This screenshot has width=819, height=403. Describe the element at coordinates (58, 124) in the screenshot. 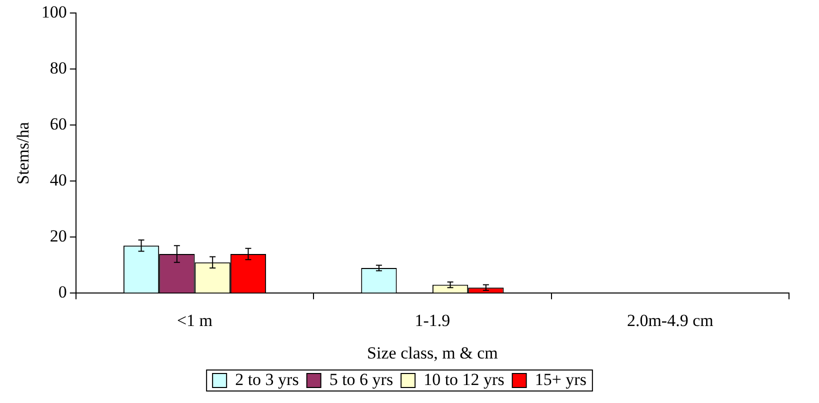

I see `y-tick-label: 60` at that location.